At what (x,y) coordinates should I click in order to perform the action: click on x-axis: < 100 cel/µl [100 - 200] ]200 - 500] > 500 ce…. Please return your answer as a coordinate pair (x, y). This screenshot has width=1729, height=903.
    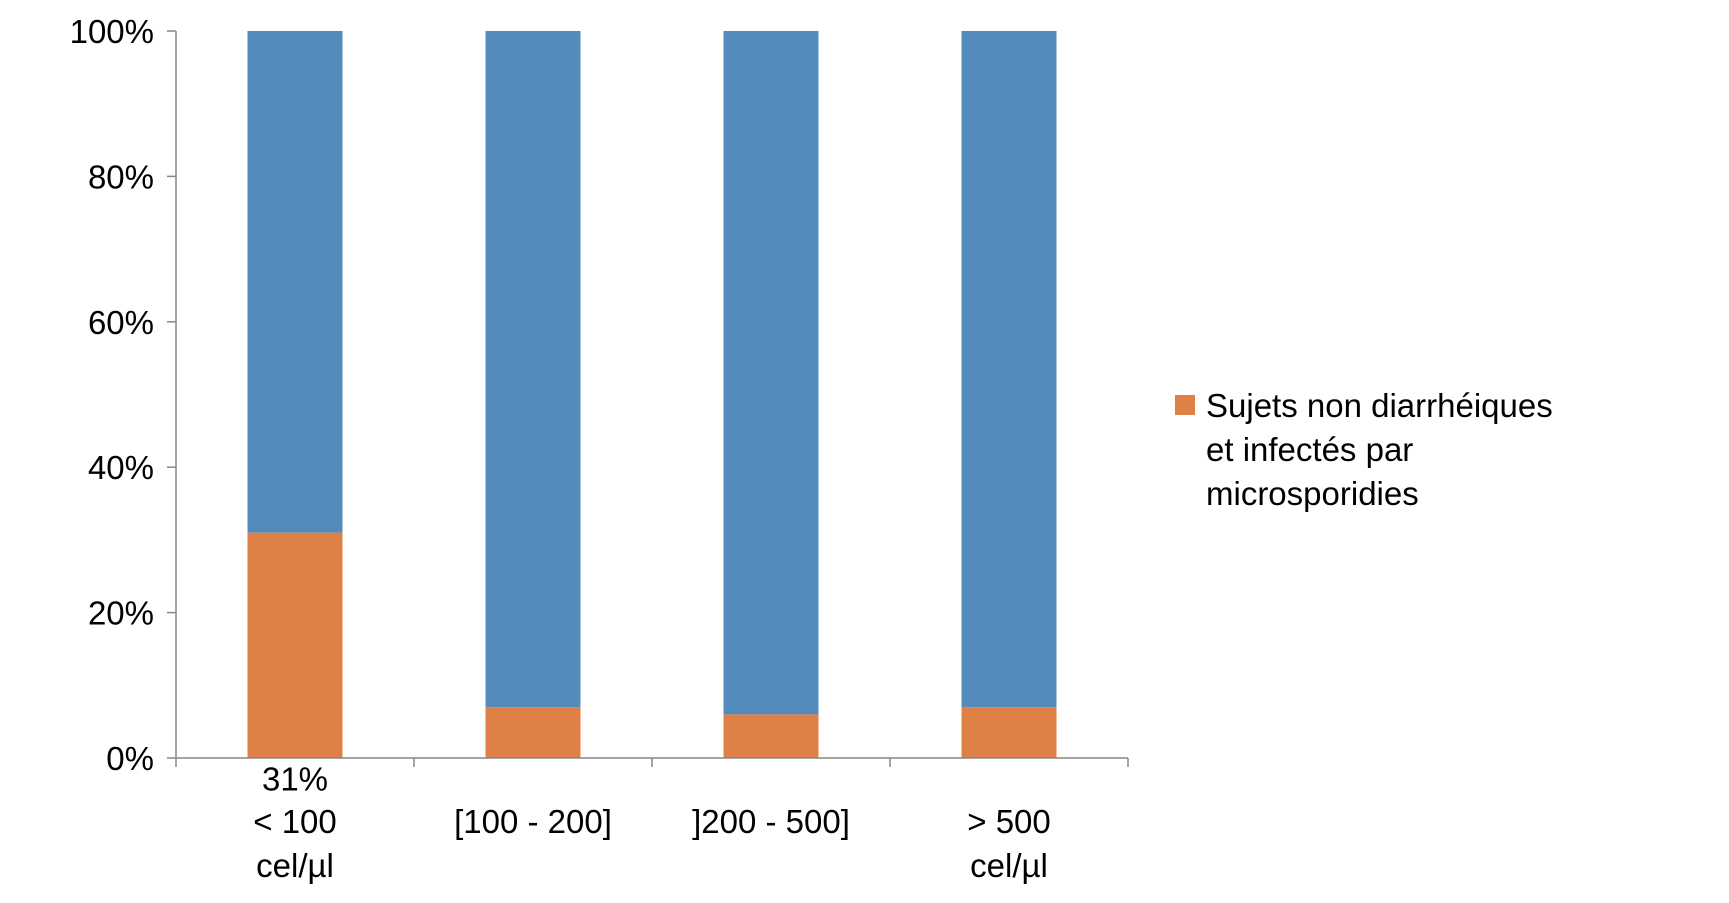
    Looking at the image, I should click on (652, 820).